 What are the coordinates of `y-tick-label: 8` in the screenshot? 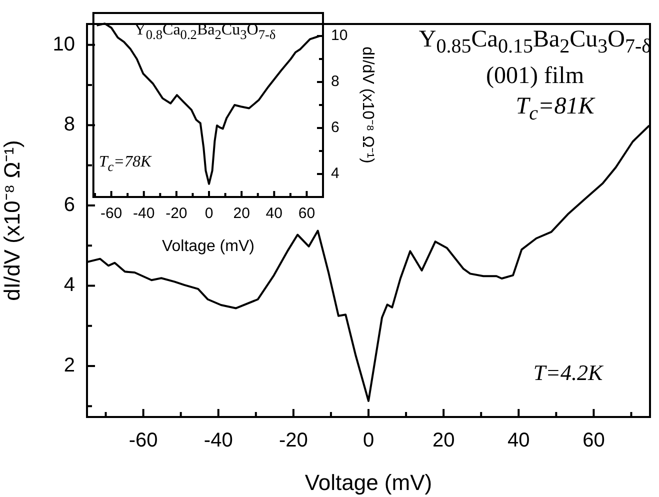 It's located at (69, 125).